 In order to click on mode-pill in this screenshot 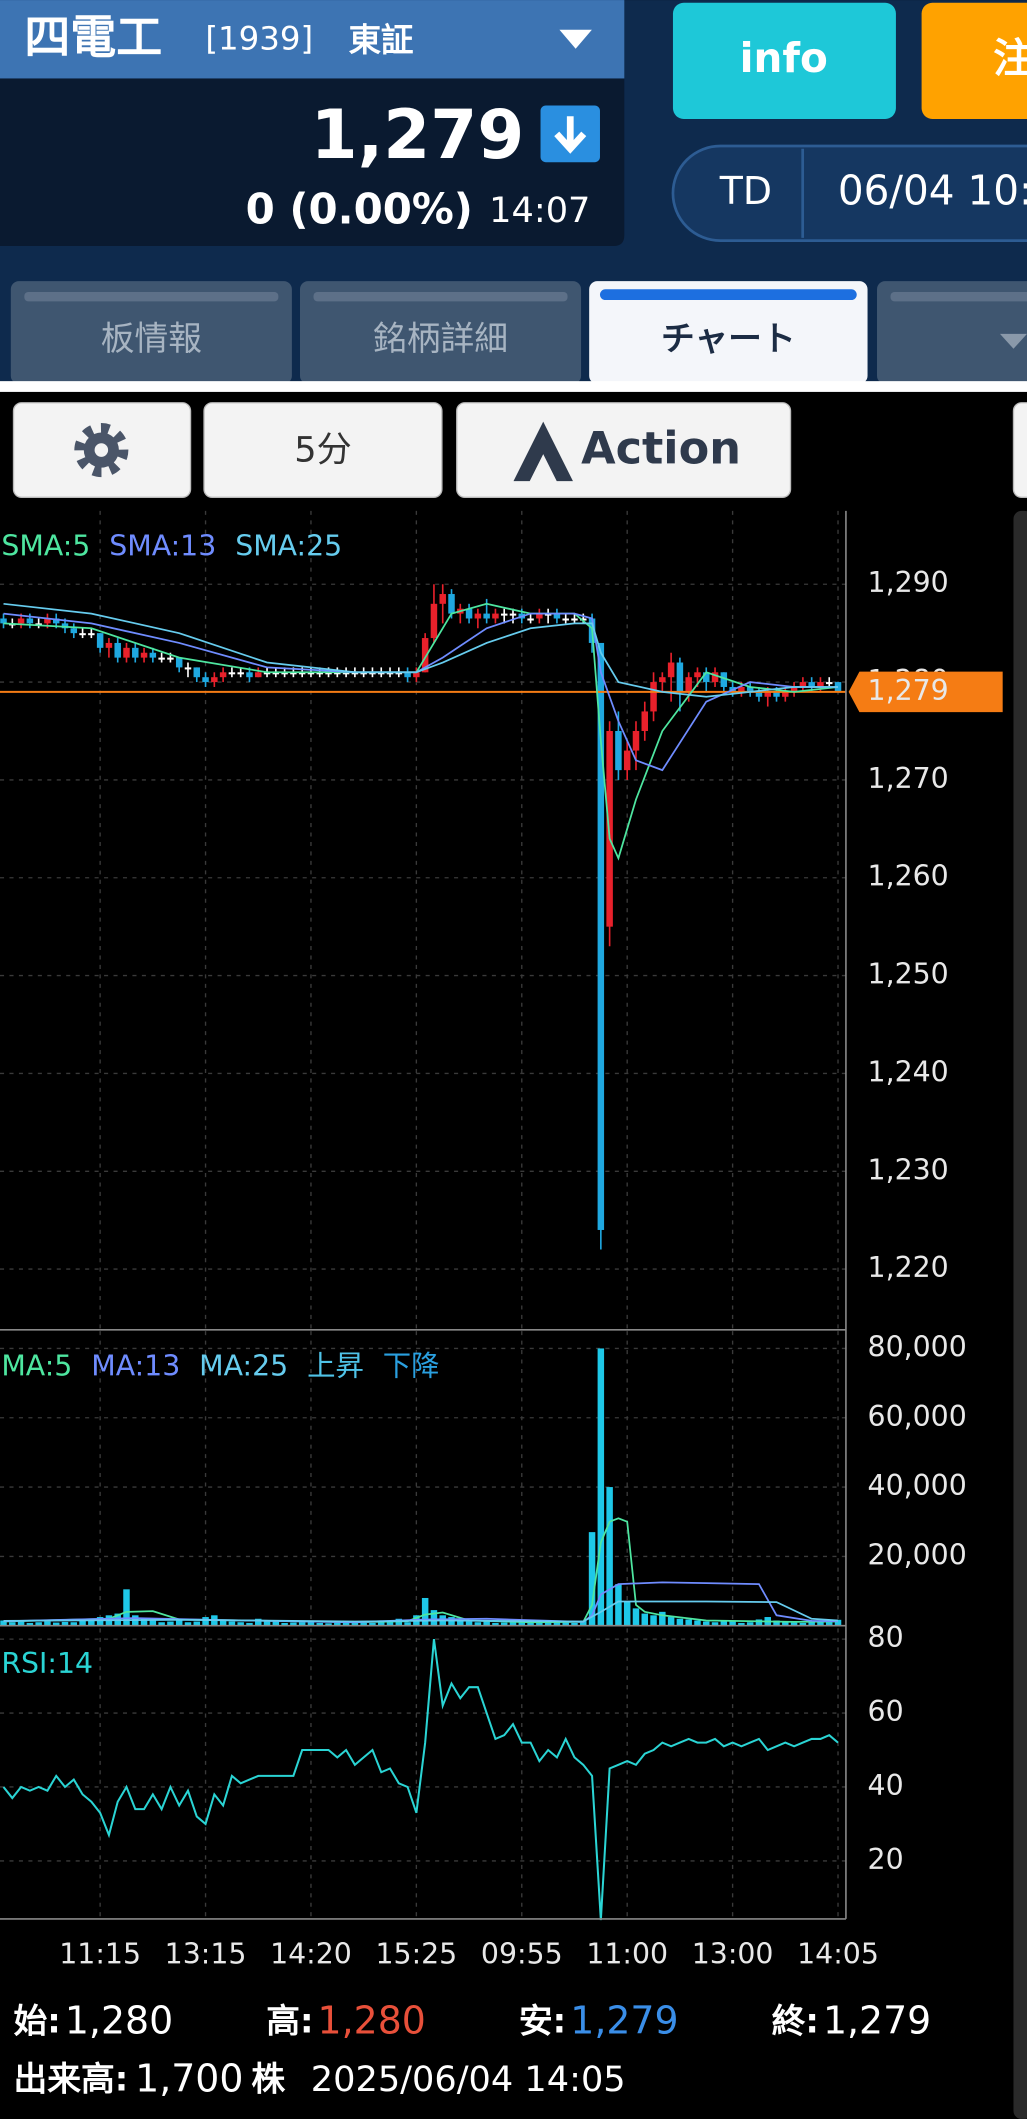, I will do `click(849, 193)`.